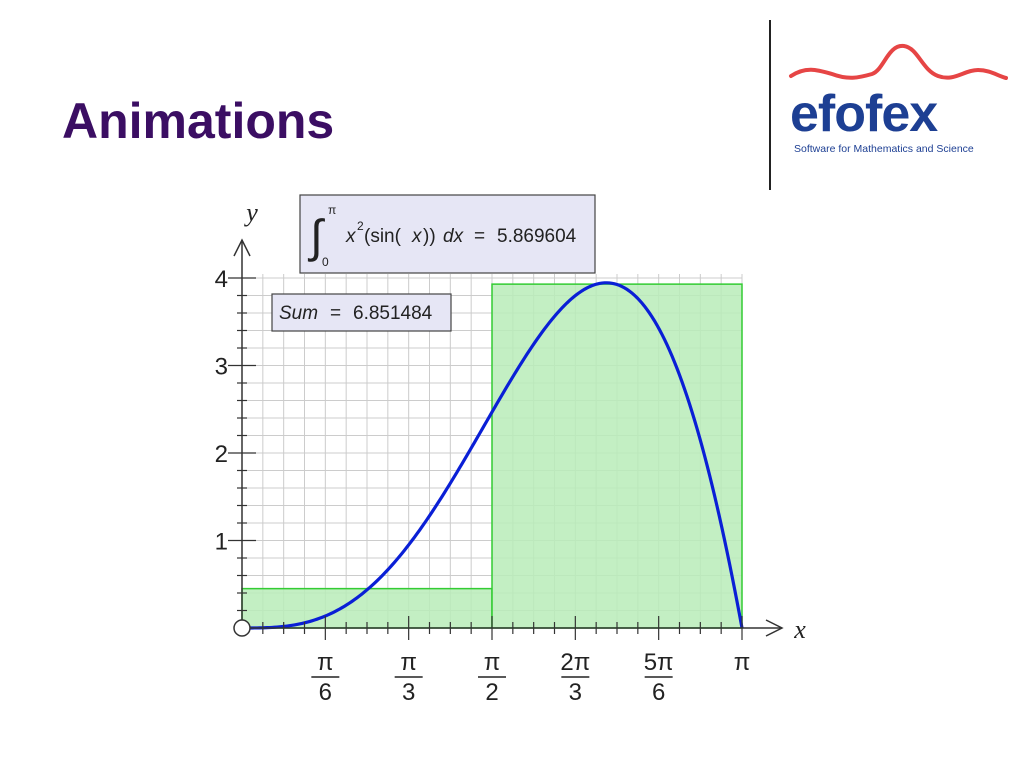 This screenshot has width=1024, height=768. Describe the element at coordinates (898, 62) in the screenshot. I see `red-wave-icon` at that location.